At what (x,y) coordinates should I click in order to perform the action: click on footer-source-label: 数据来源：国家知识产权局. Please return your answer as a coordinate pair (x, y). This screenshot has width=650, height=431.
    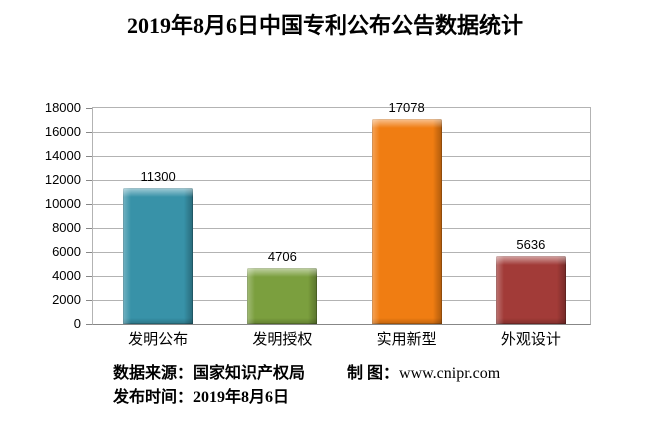
    Looking at the image, I should click on (209, 373).